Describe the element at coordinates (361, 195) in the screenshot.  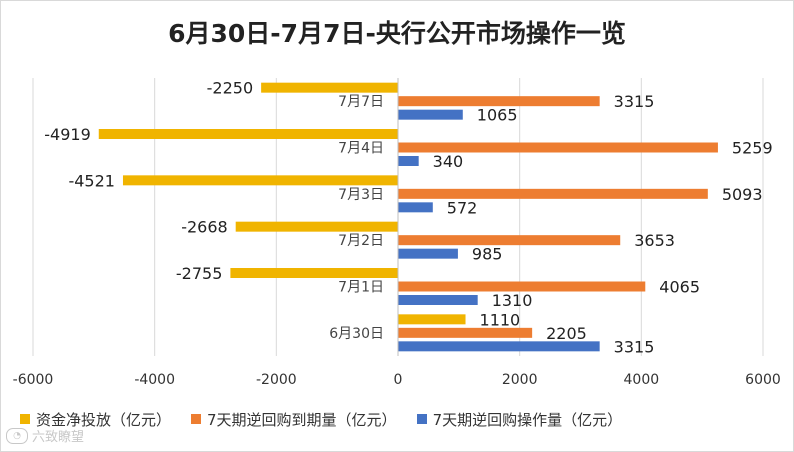
I see `category-label: 7月3日` at that location.